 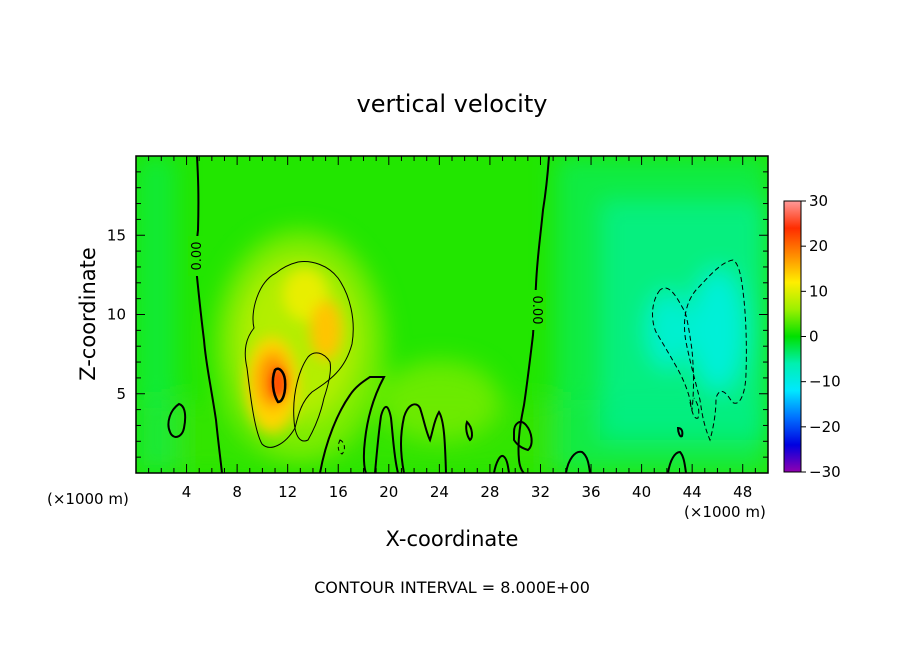 What do you see at coordinates (352, 424) in the screenshot?
I see `zero-contour-branch-a` at bounding box center [352, 424].